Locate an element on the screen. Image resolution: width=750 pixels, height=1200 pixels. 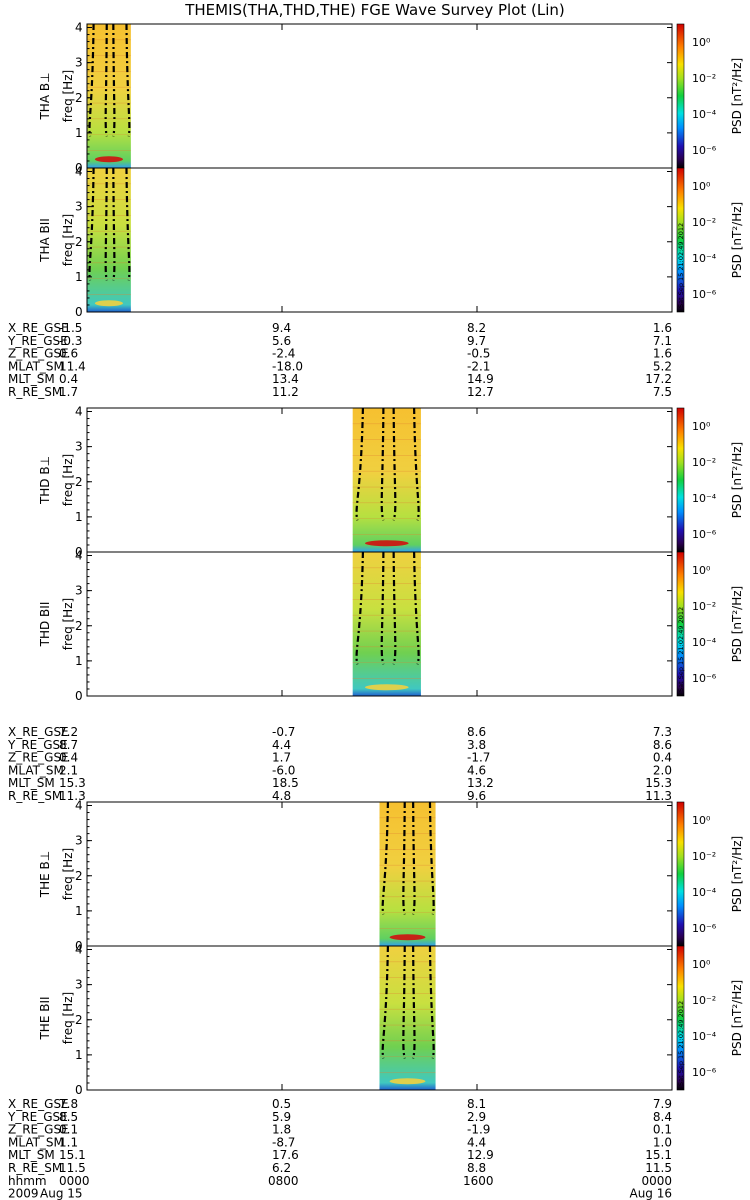
panel-probe-label: THD BII is located at coordinates (45, 625).